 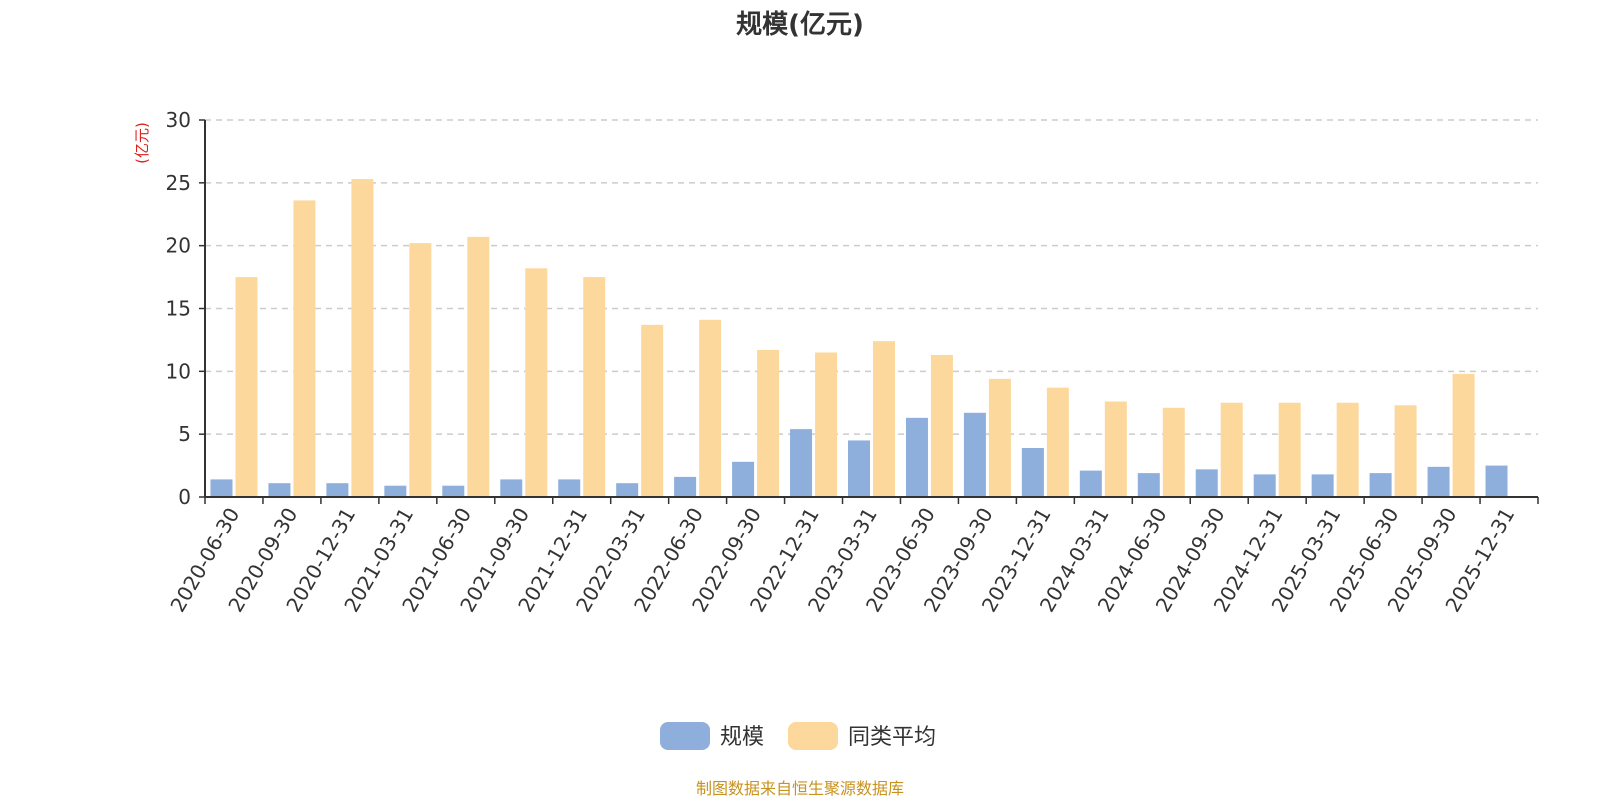 I want to click on y-tick-label: 5, so click(x=184, y=434).